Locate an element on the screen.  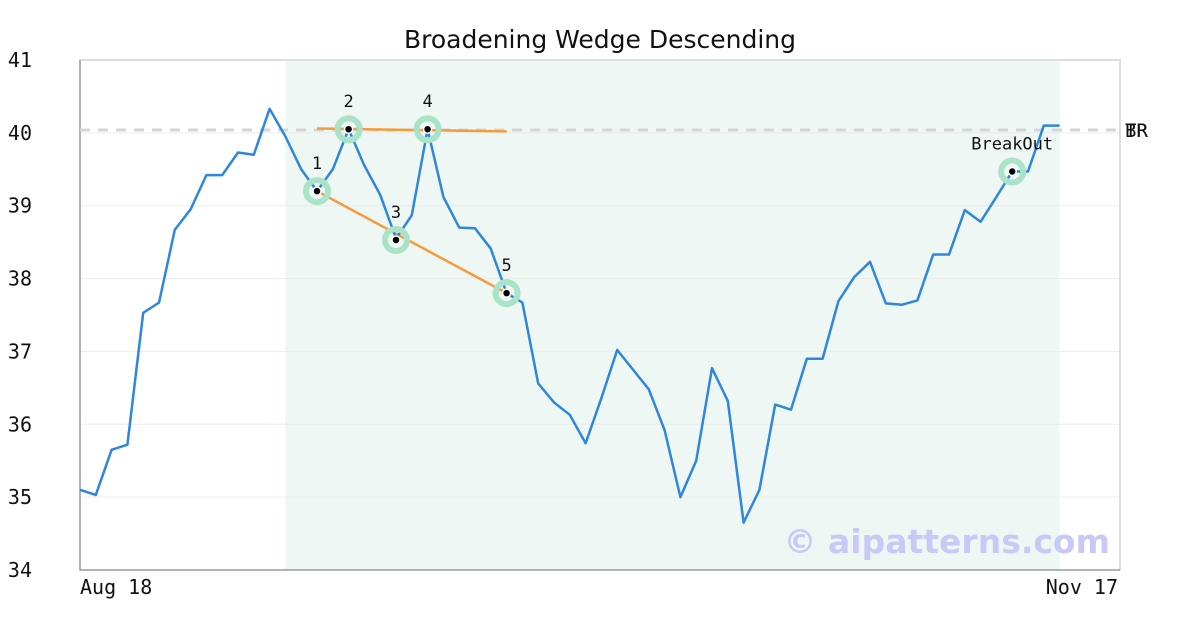
pattern-point-label: 3 is located at coordinates (396, 213).